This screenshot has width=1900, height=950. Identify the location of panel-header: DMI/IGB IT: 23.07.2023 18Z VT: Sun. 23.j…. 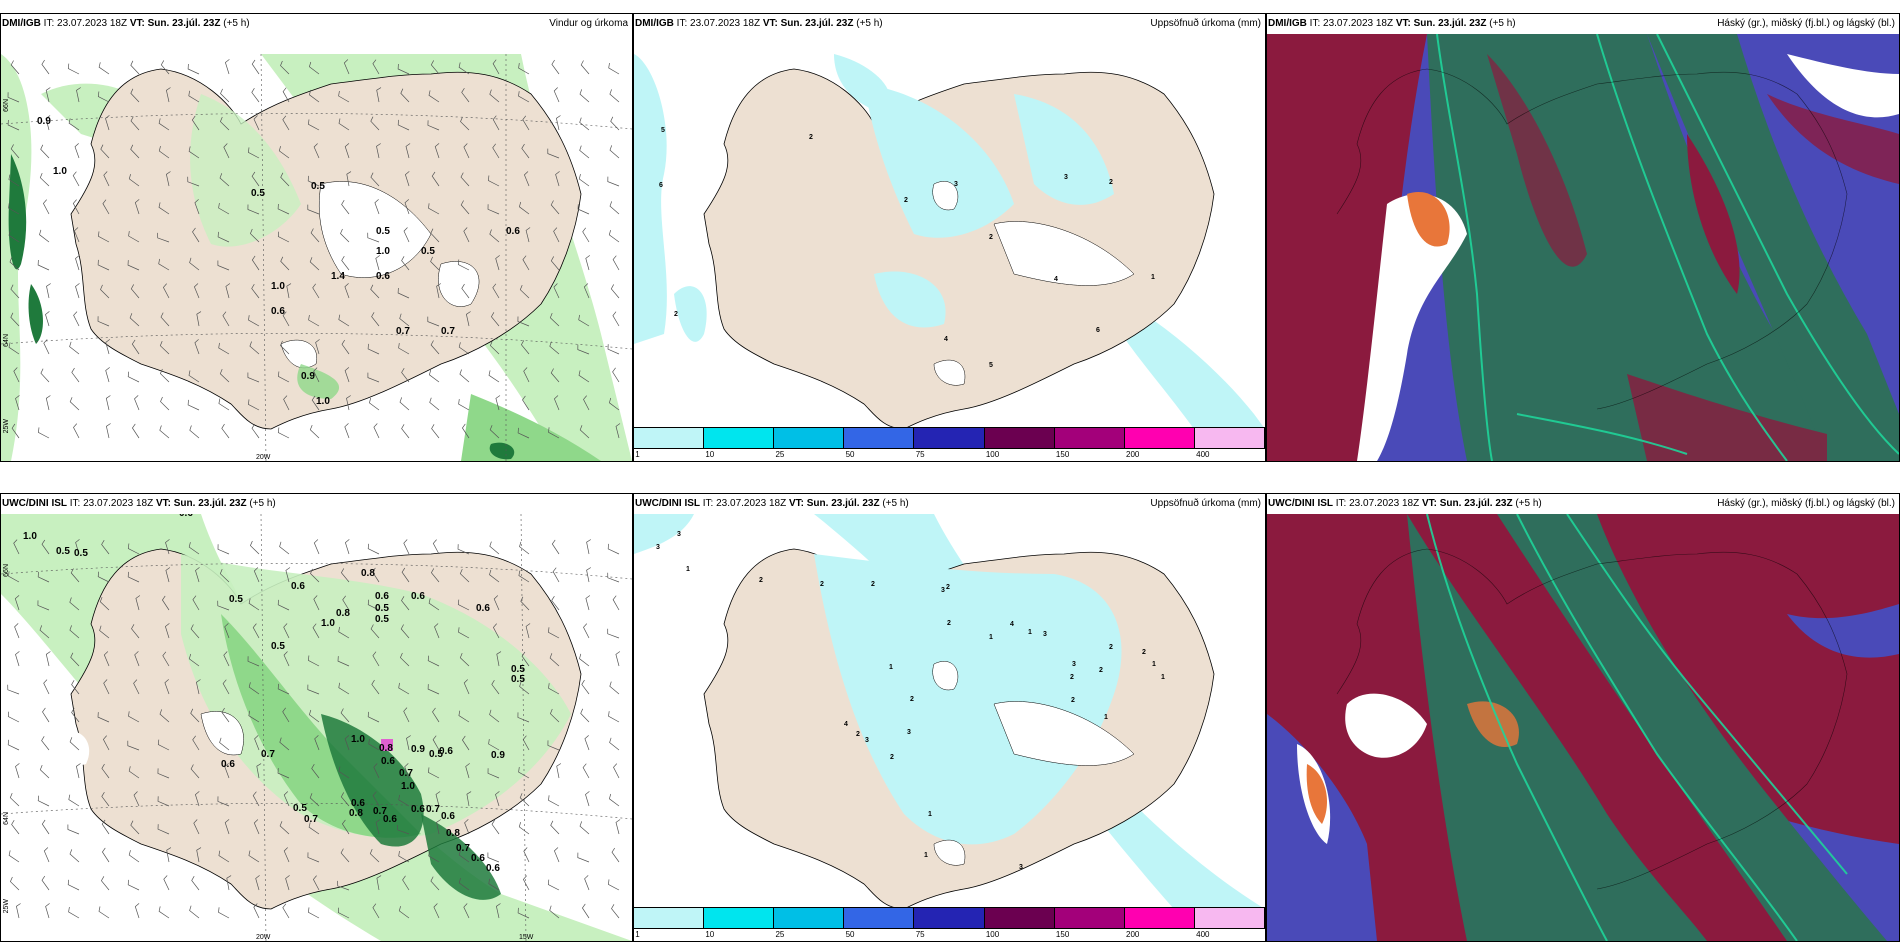
(316, 24).